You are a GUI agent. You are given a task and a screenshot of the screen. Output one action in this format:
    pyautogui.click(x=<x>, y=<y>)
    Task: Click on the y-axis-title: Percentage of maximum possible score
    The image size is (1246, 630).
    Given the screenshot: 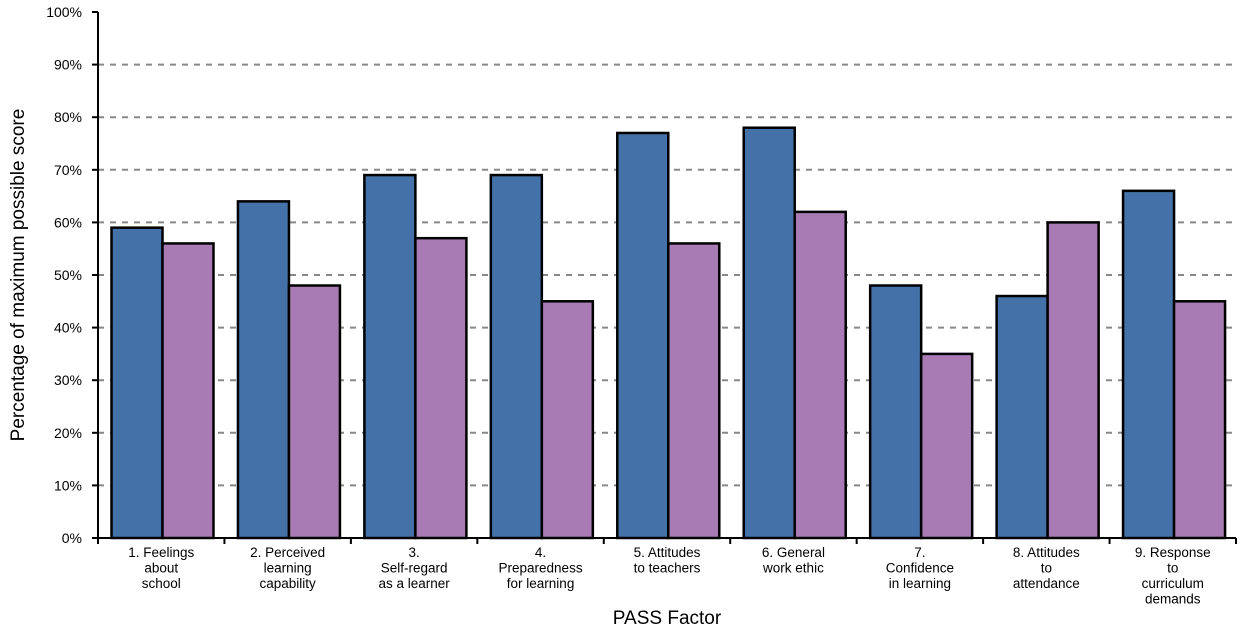 What is the action you would take?
    pyautogui.click(x=18, y=275)
    